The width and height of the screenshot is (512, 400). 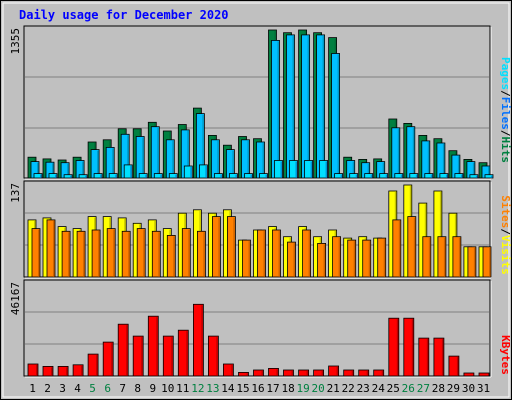 I want to click on legend-visits: Visits, so click(x=505, y=255).